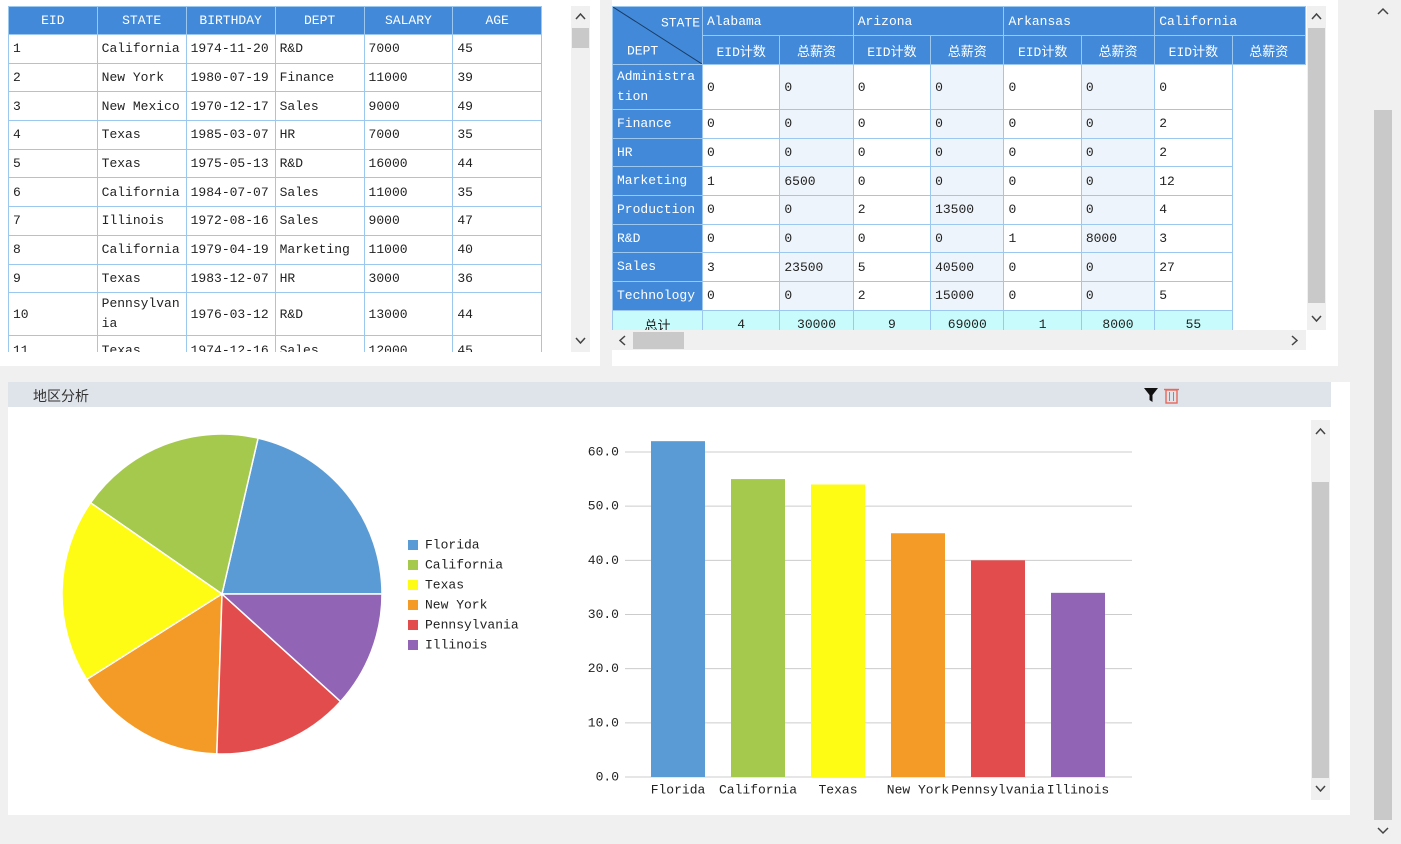 The width and height of the screenshot is (1401, 844). I want to click on page-scrollbar, so click(1383, 422).